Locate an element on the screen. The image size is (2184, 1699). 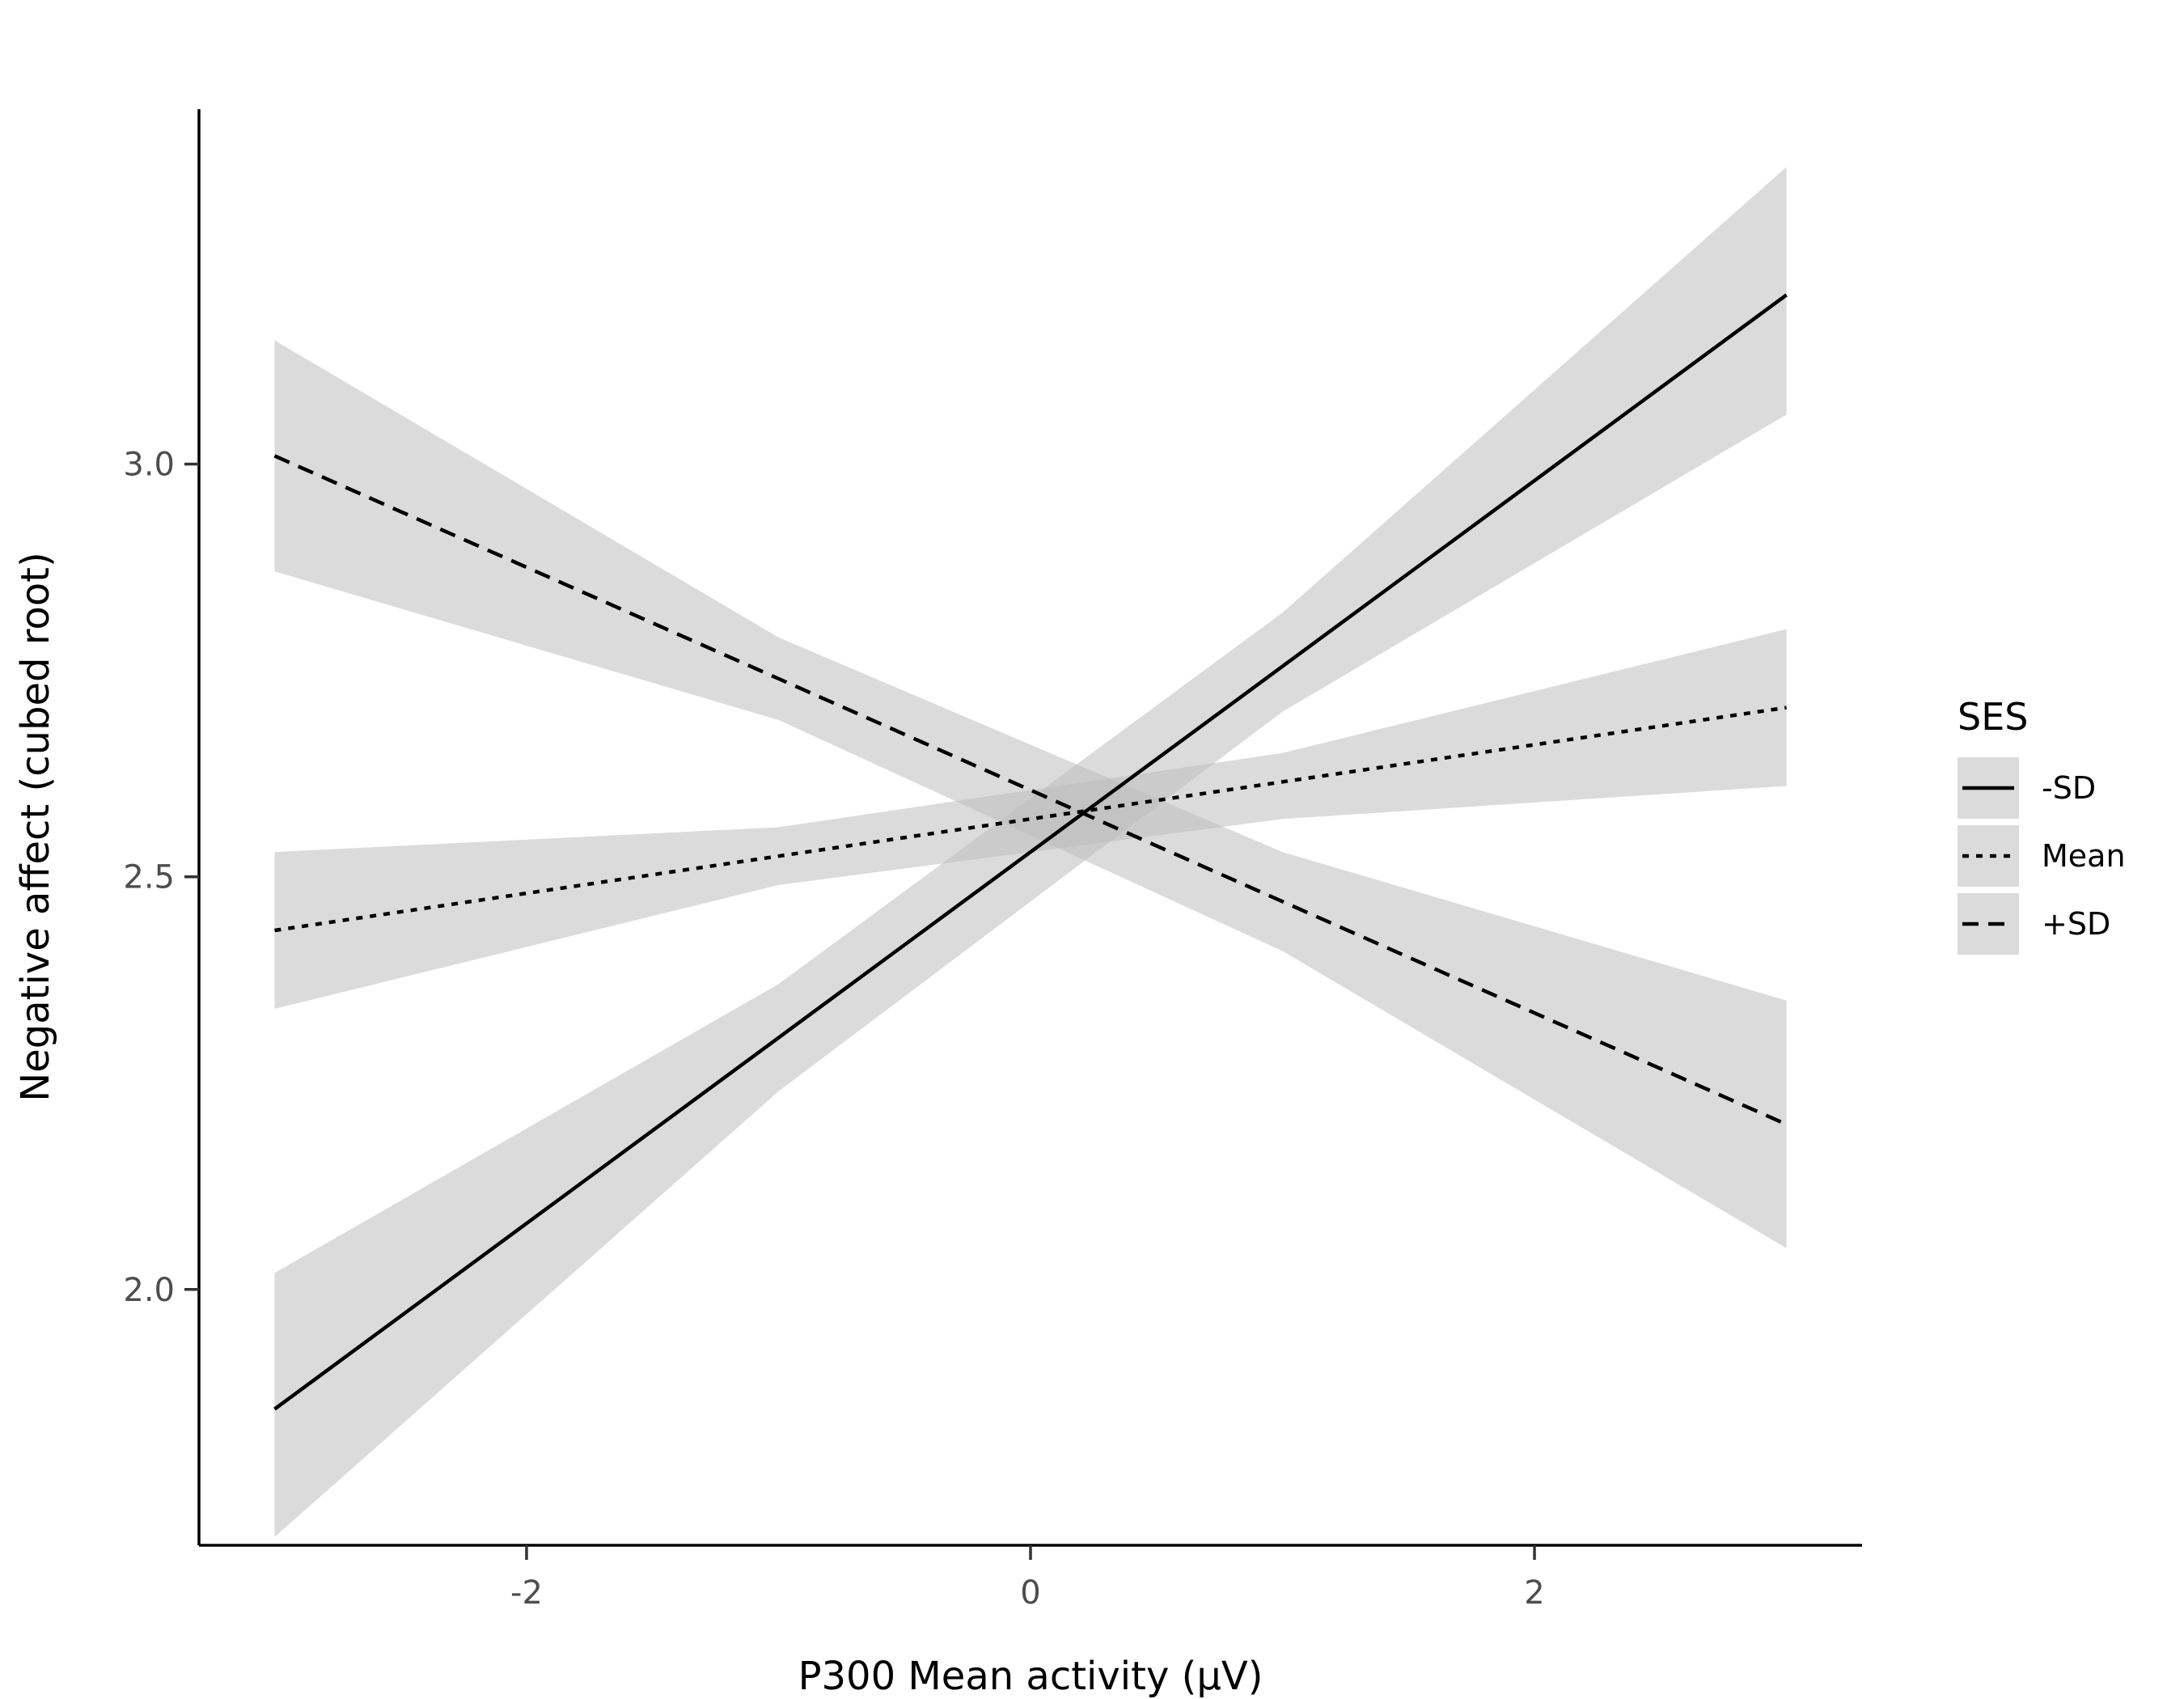
legend: SES -SD Mean +SD is located at coordinates (2042, 825).